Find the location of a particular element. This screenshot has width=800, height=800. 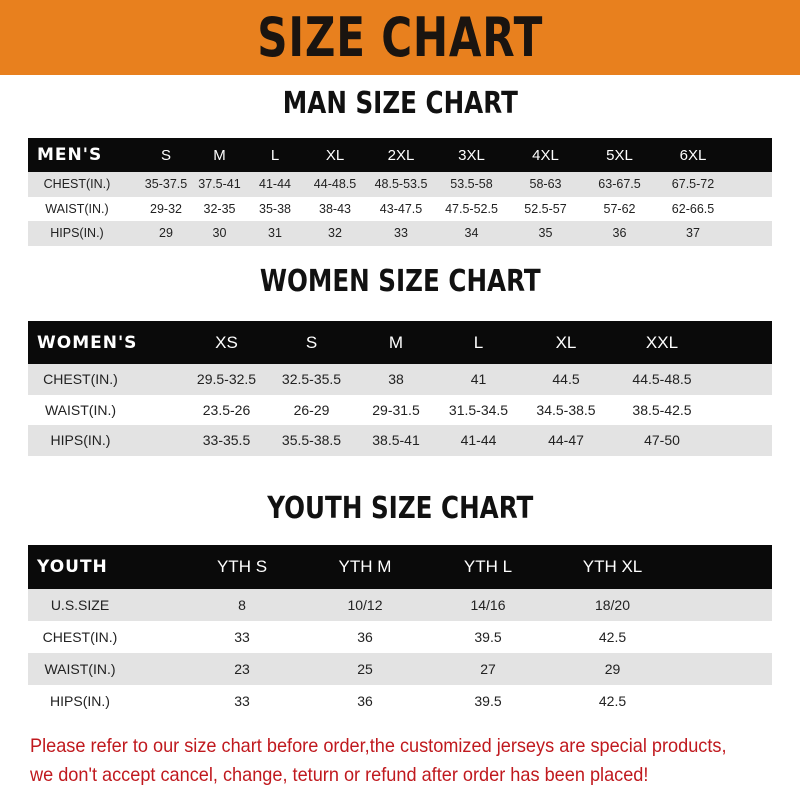

table-cell: 57-62 is located at coordinates (619, 208).